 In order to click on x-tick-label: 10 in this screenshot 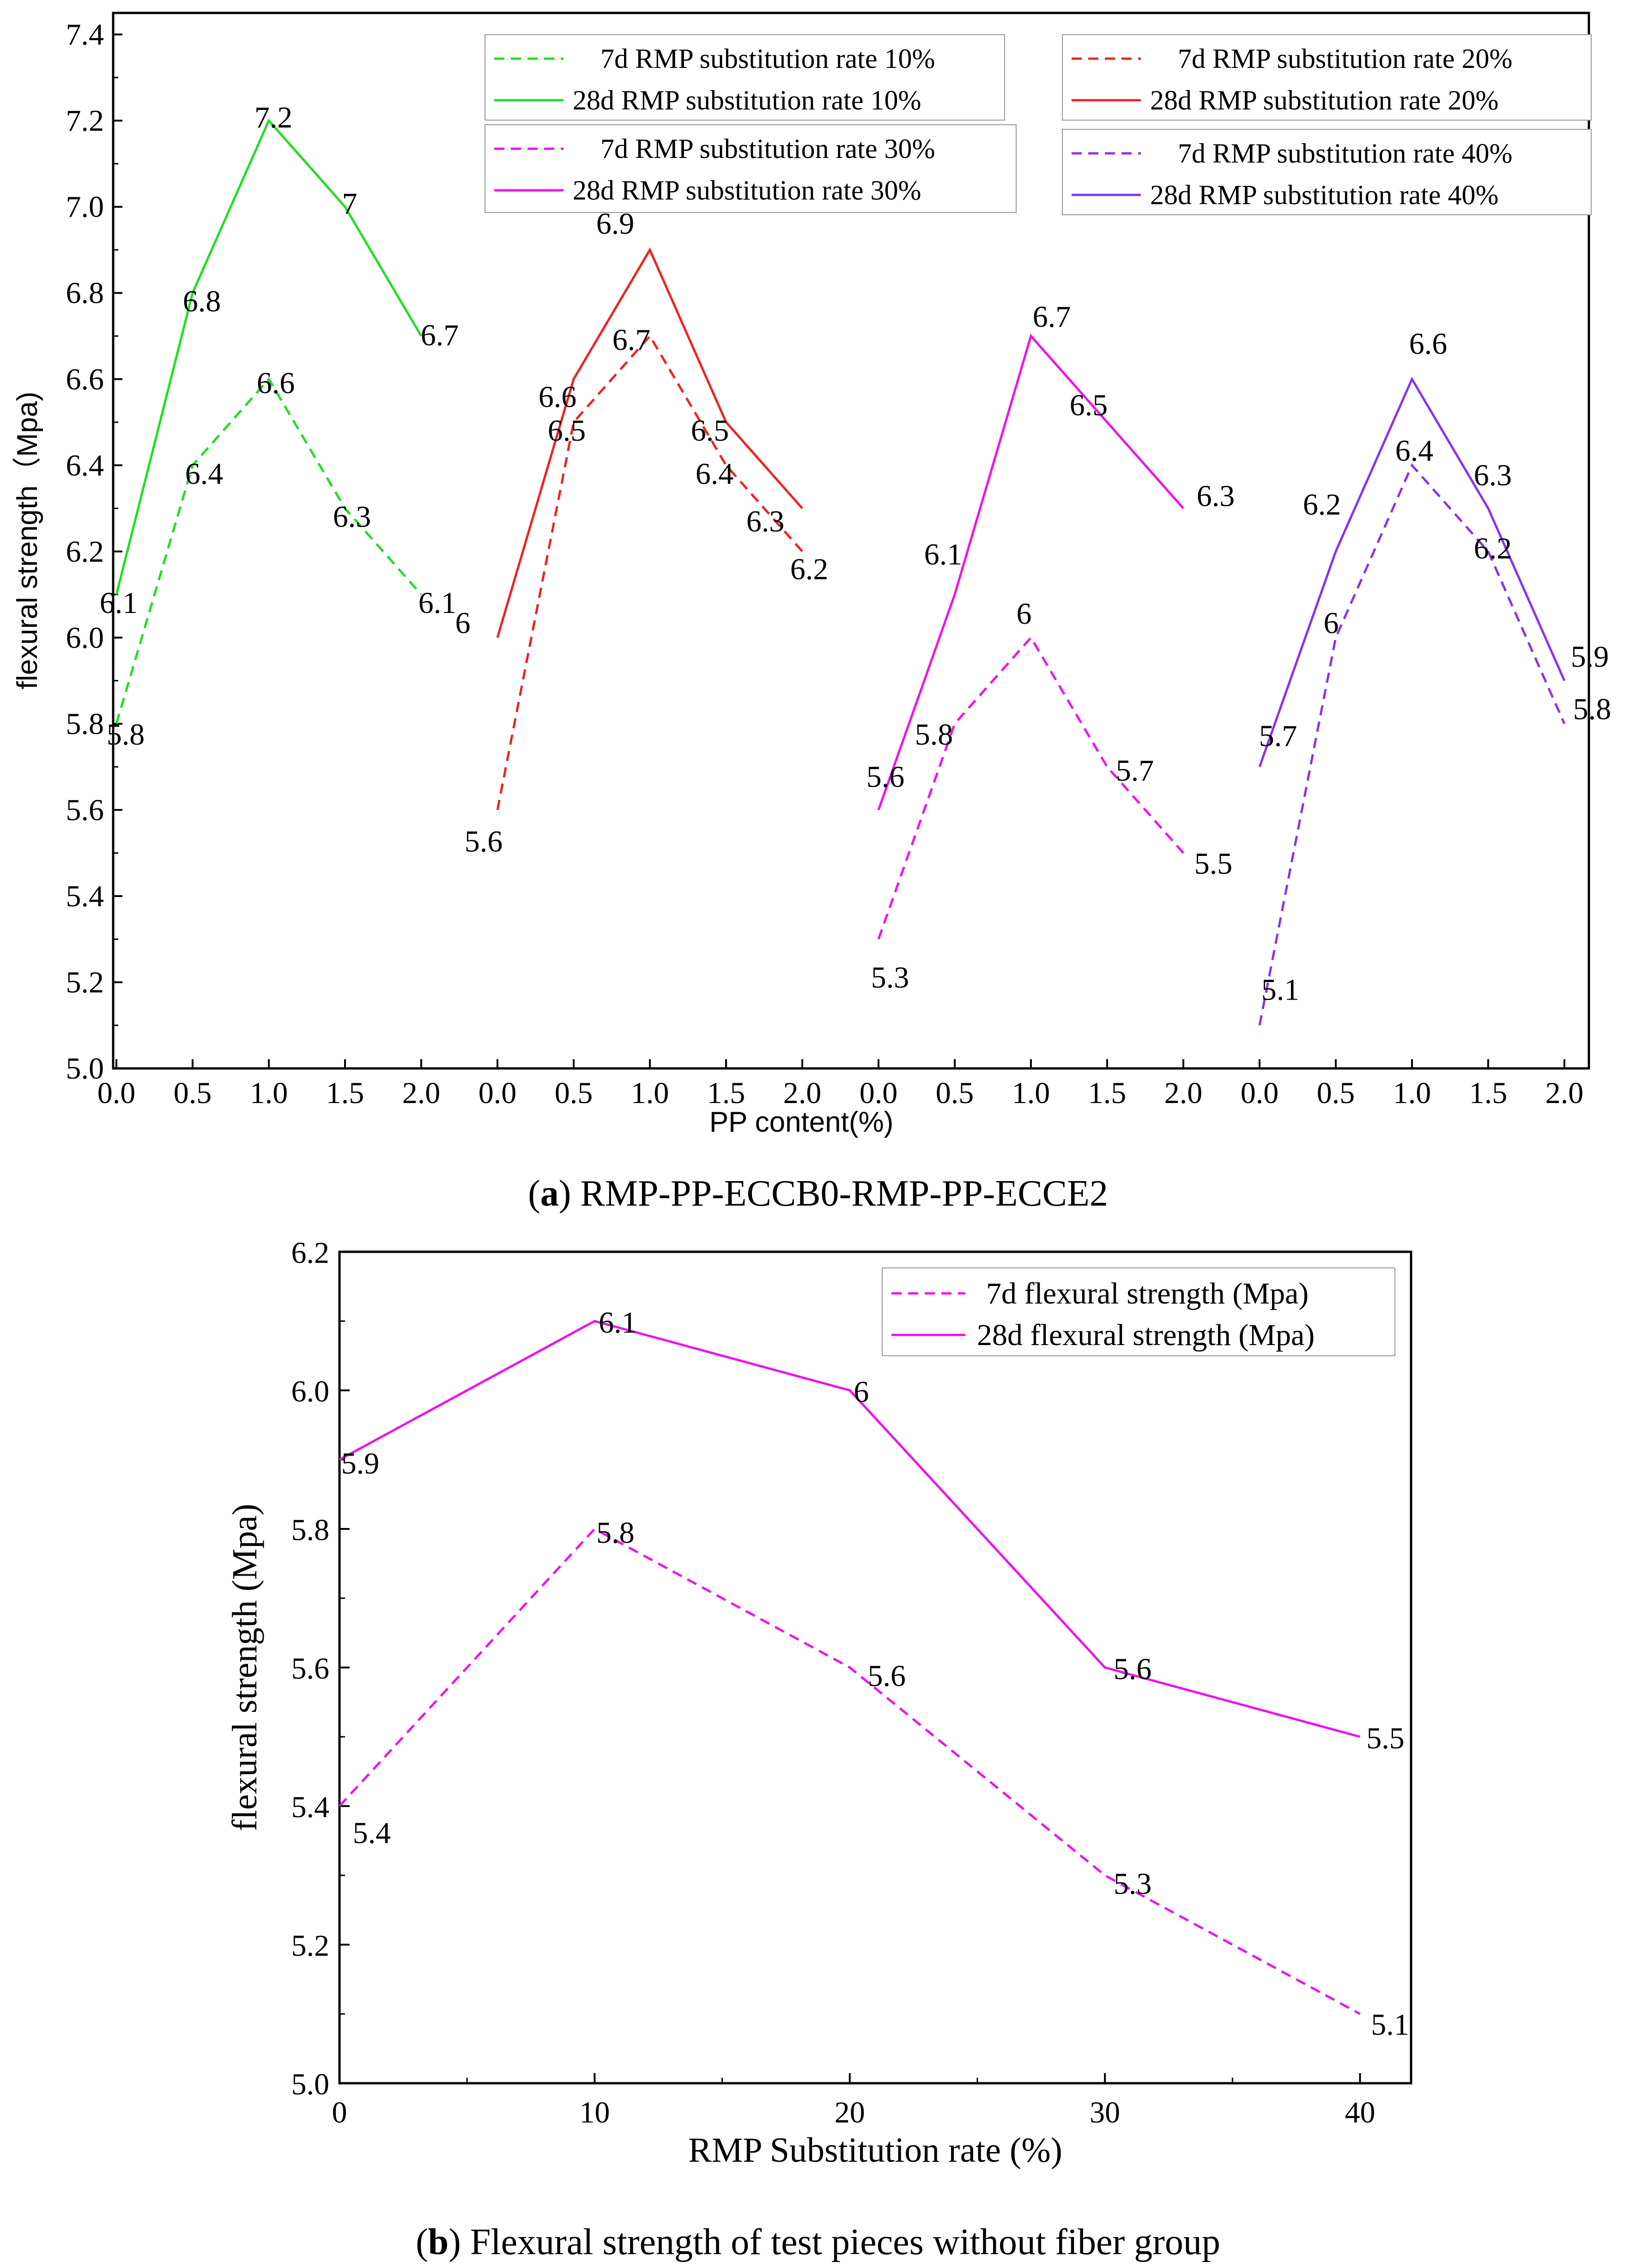, I will do `click(594, 2112)`.